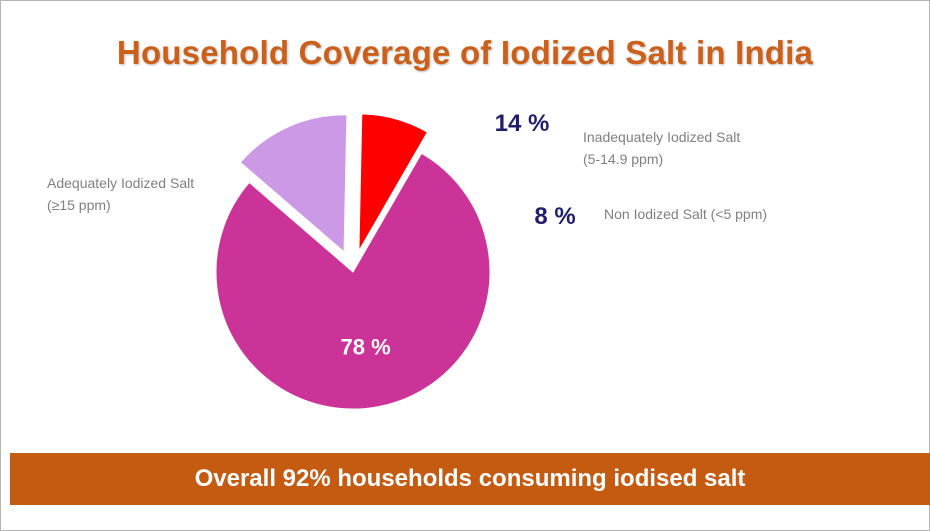  I want to click on category-label-adequate-range: (≥15 ppm), so click(79, 205).